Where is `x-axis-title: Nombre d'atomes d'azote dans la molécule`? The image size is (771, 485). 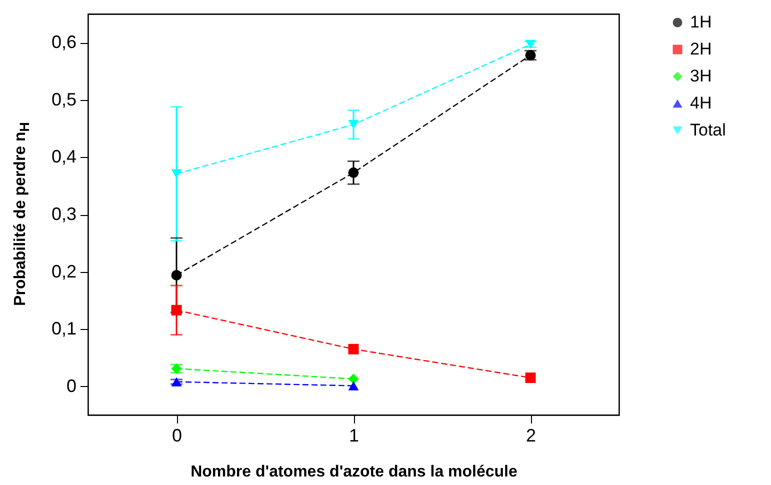
x-axis-title: Nombre d'atomes d'azote dans la molécule is located at coordinates (354, 472).